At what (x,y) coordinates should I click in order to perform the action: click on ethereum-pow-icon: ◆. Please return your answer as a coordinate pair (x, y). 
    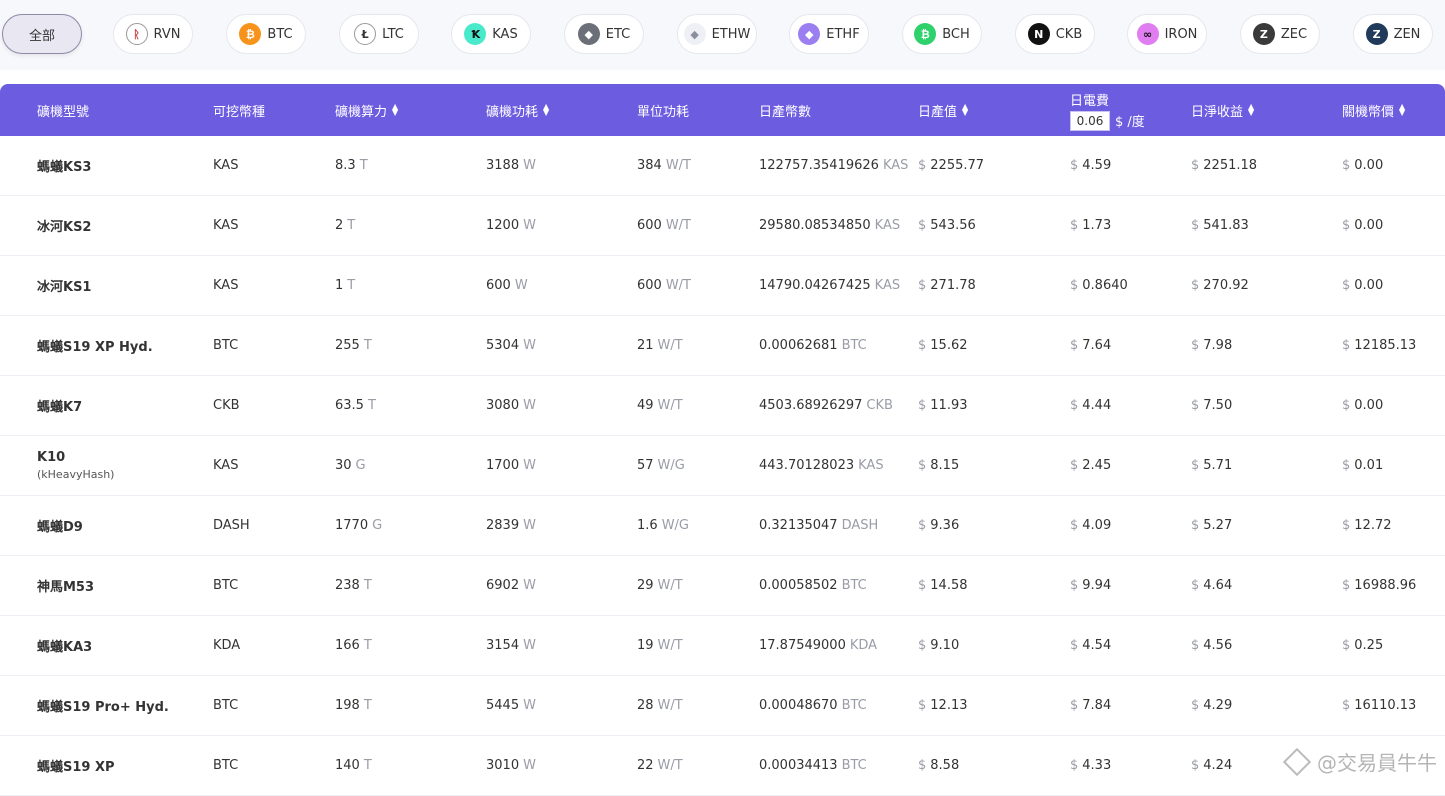
    Looking at the image, I should click on (694, 34).